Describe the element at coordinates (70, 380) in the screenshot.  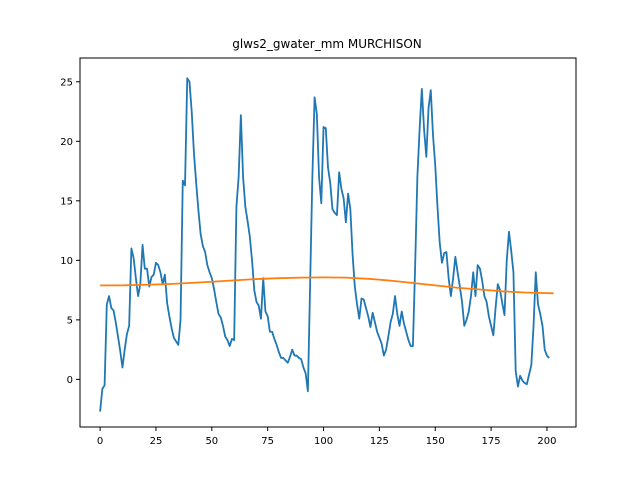
I see `y-tick-label: 0` at that location.